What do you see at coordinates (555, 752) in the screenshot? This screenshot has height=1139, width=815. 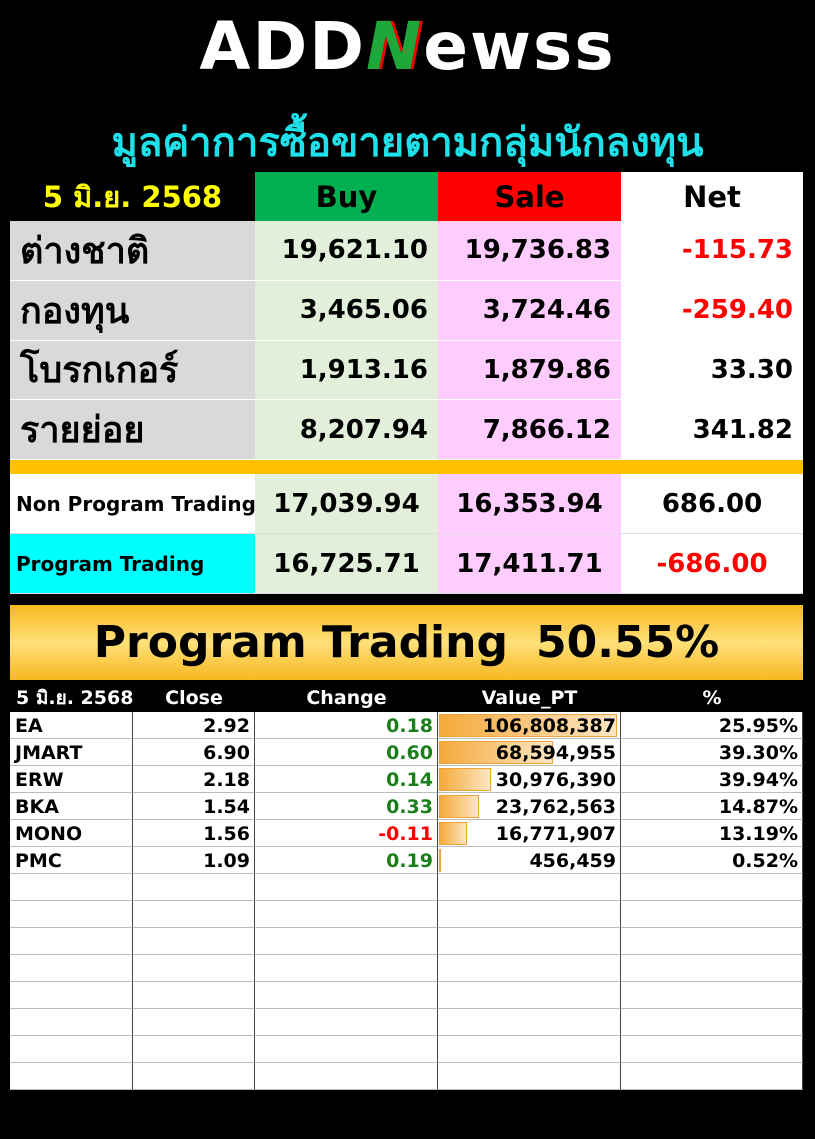 I see `stock-value: 68,594,955` at bounding box center [555, 752].